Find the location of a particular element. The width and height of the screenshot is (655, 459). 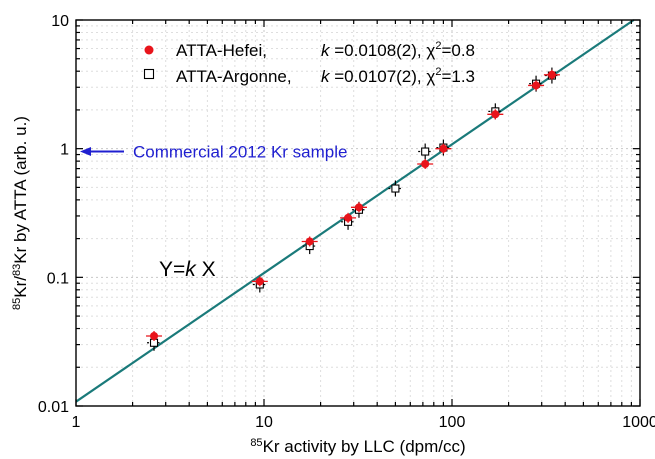

y-axis-label-text: Kr by ATTA (arb. u.) is located at coordinates (20, 190).